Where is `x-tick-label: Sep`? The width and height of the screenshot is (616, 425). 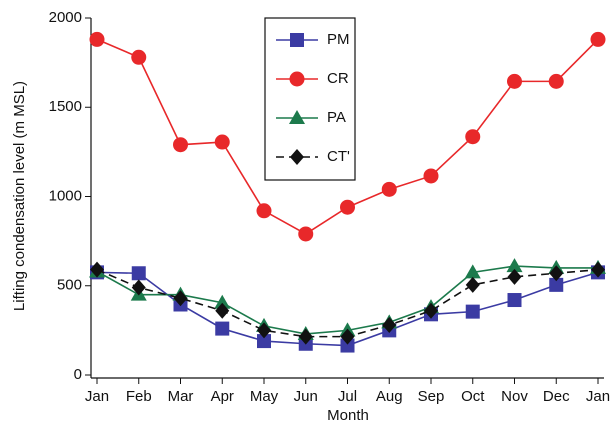
x-tick-label: Sep is located at coordinates (431, 396).